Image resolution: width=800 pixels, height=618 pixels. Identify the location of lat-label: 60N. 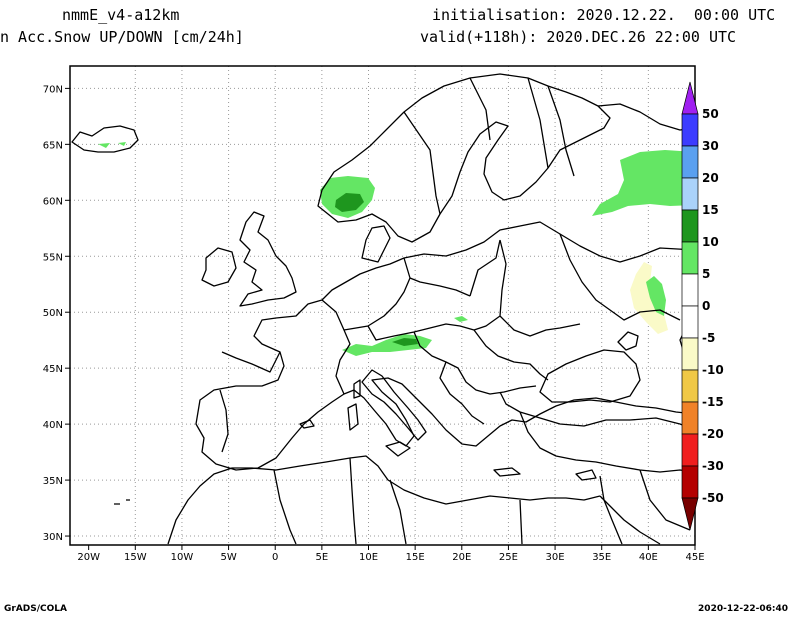
(53, 201).